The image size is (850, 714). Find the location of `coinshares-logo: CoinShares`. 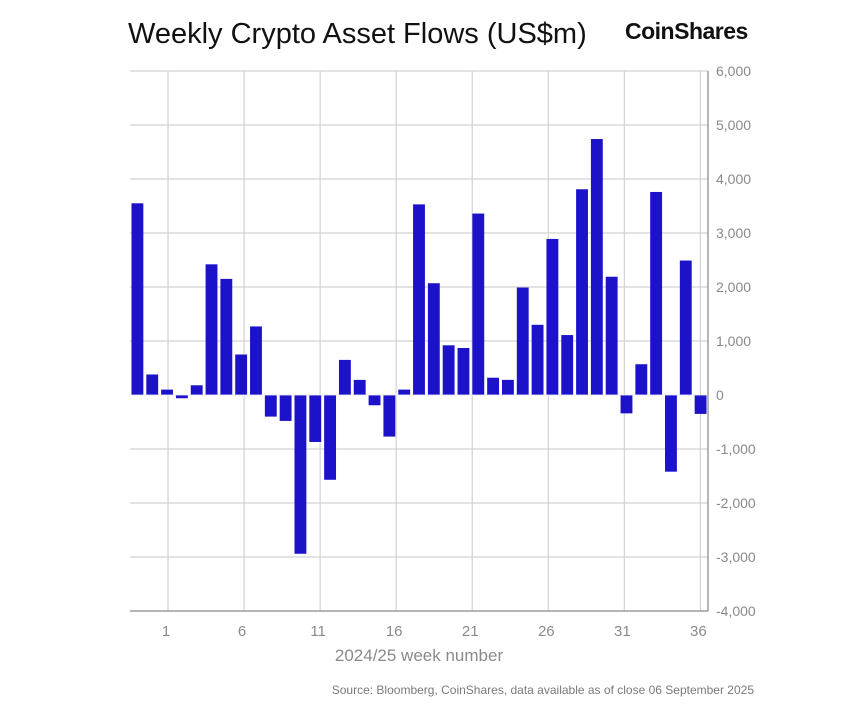

coinshares-logo: CoinShares is located at coordinates (686, 31).